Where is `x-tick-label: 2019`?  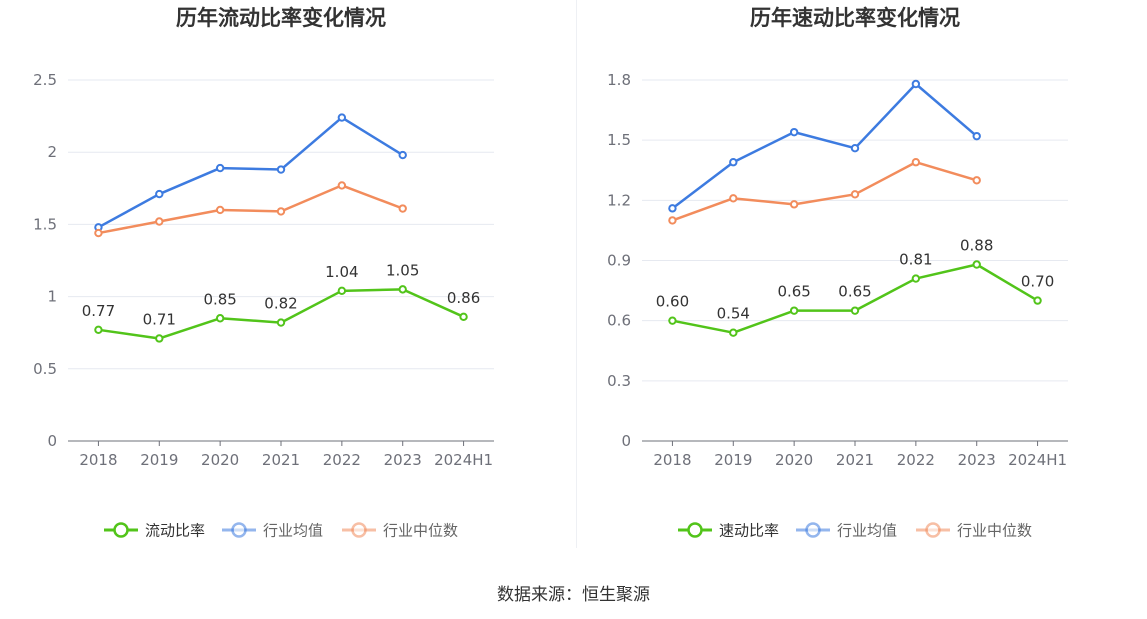
x-tick-label: 2019 is located at coordinates (159, 460).